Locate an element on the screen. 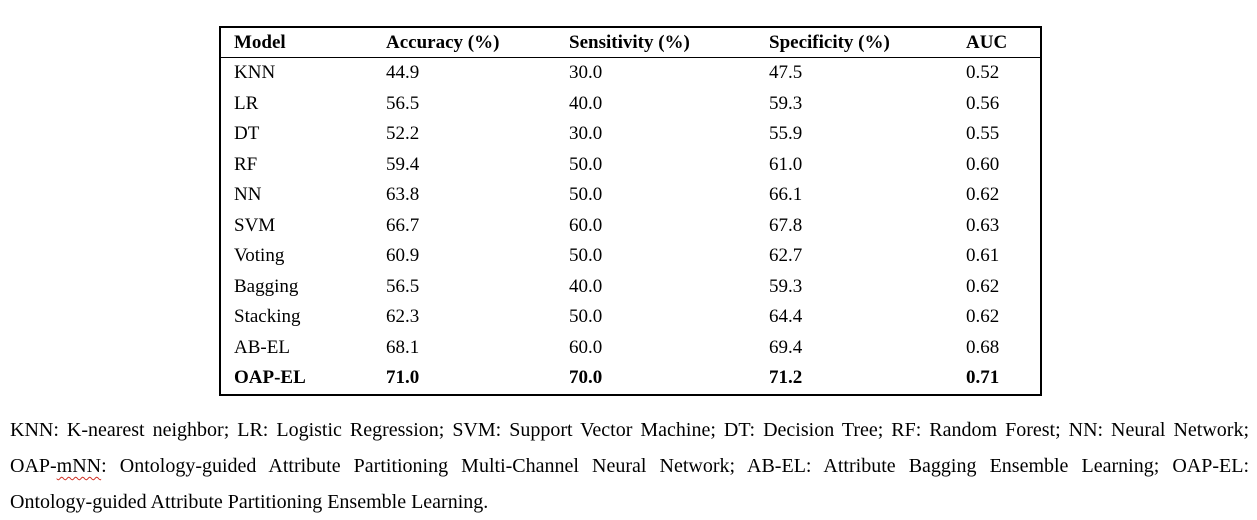 Image resolution: width=1257 pixels, height=520 pixels. value-cell: 63.8 is located at coordinates (403, 195).